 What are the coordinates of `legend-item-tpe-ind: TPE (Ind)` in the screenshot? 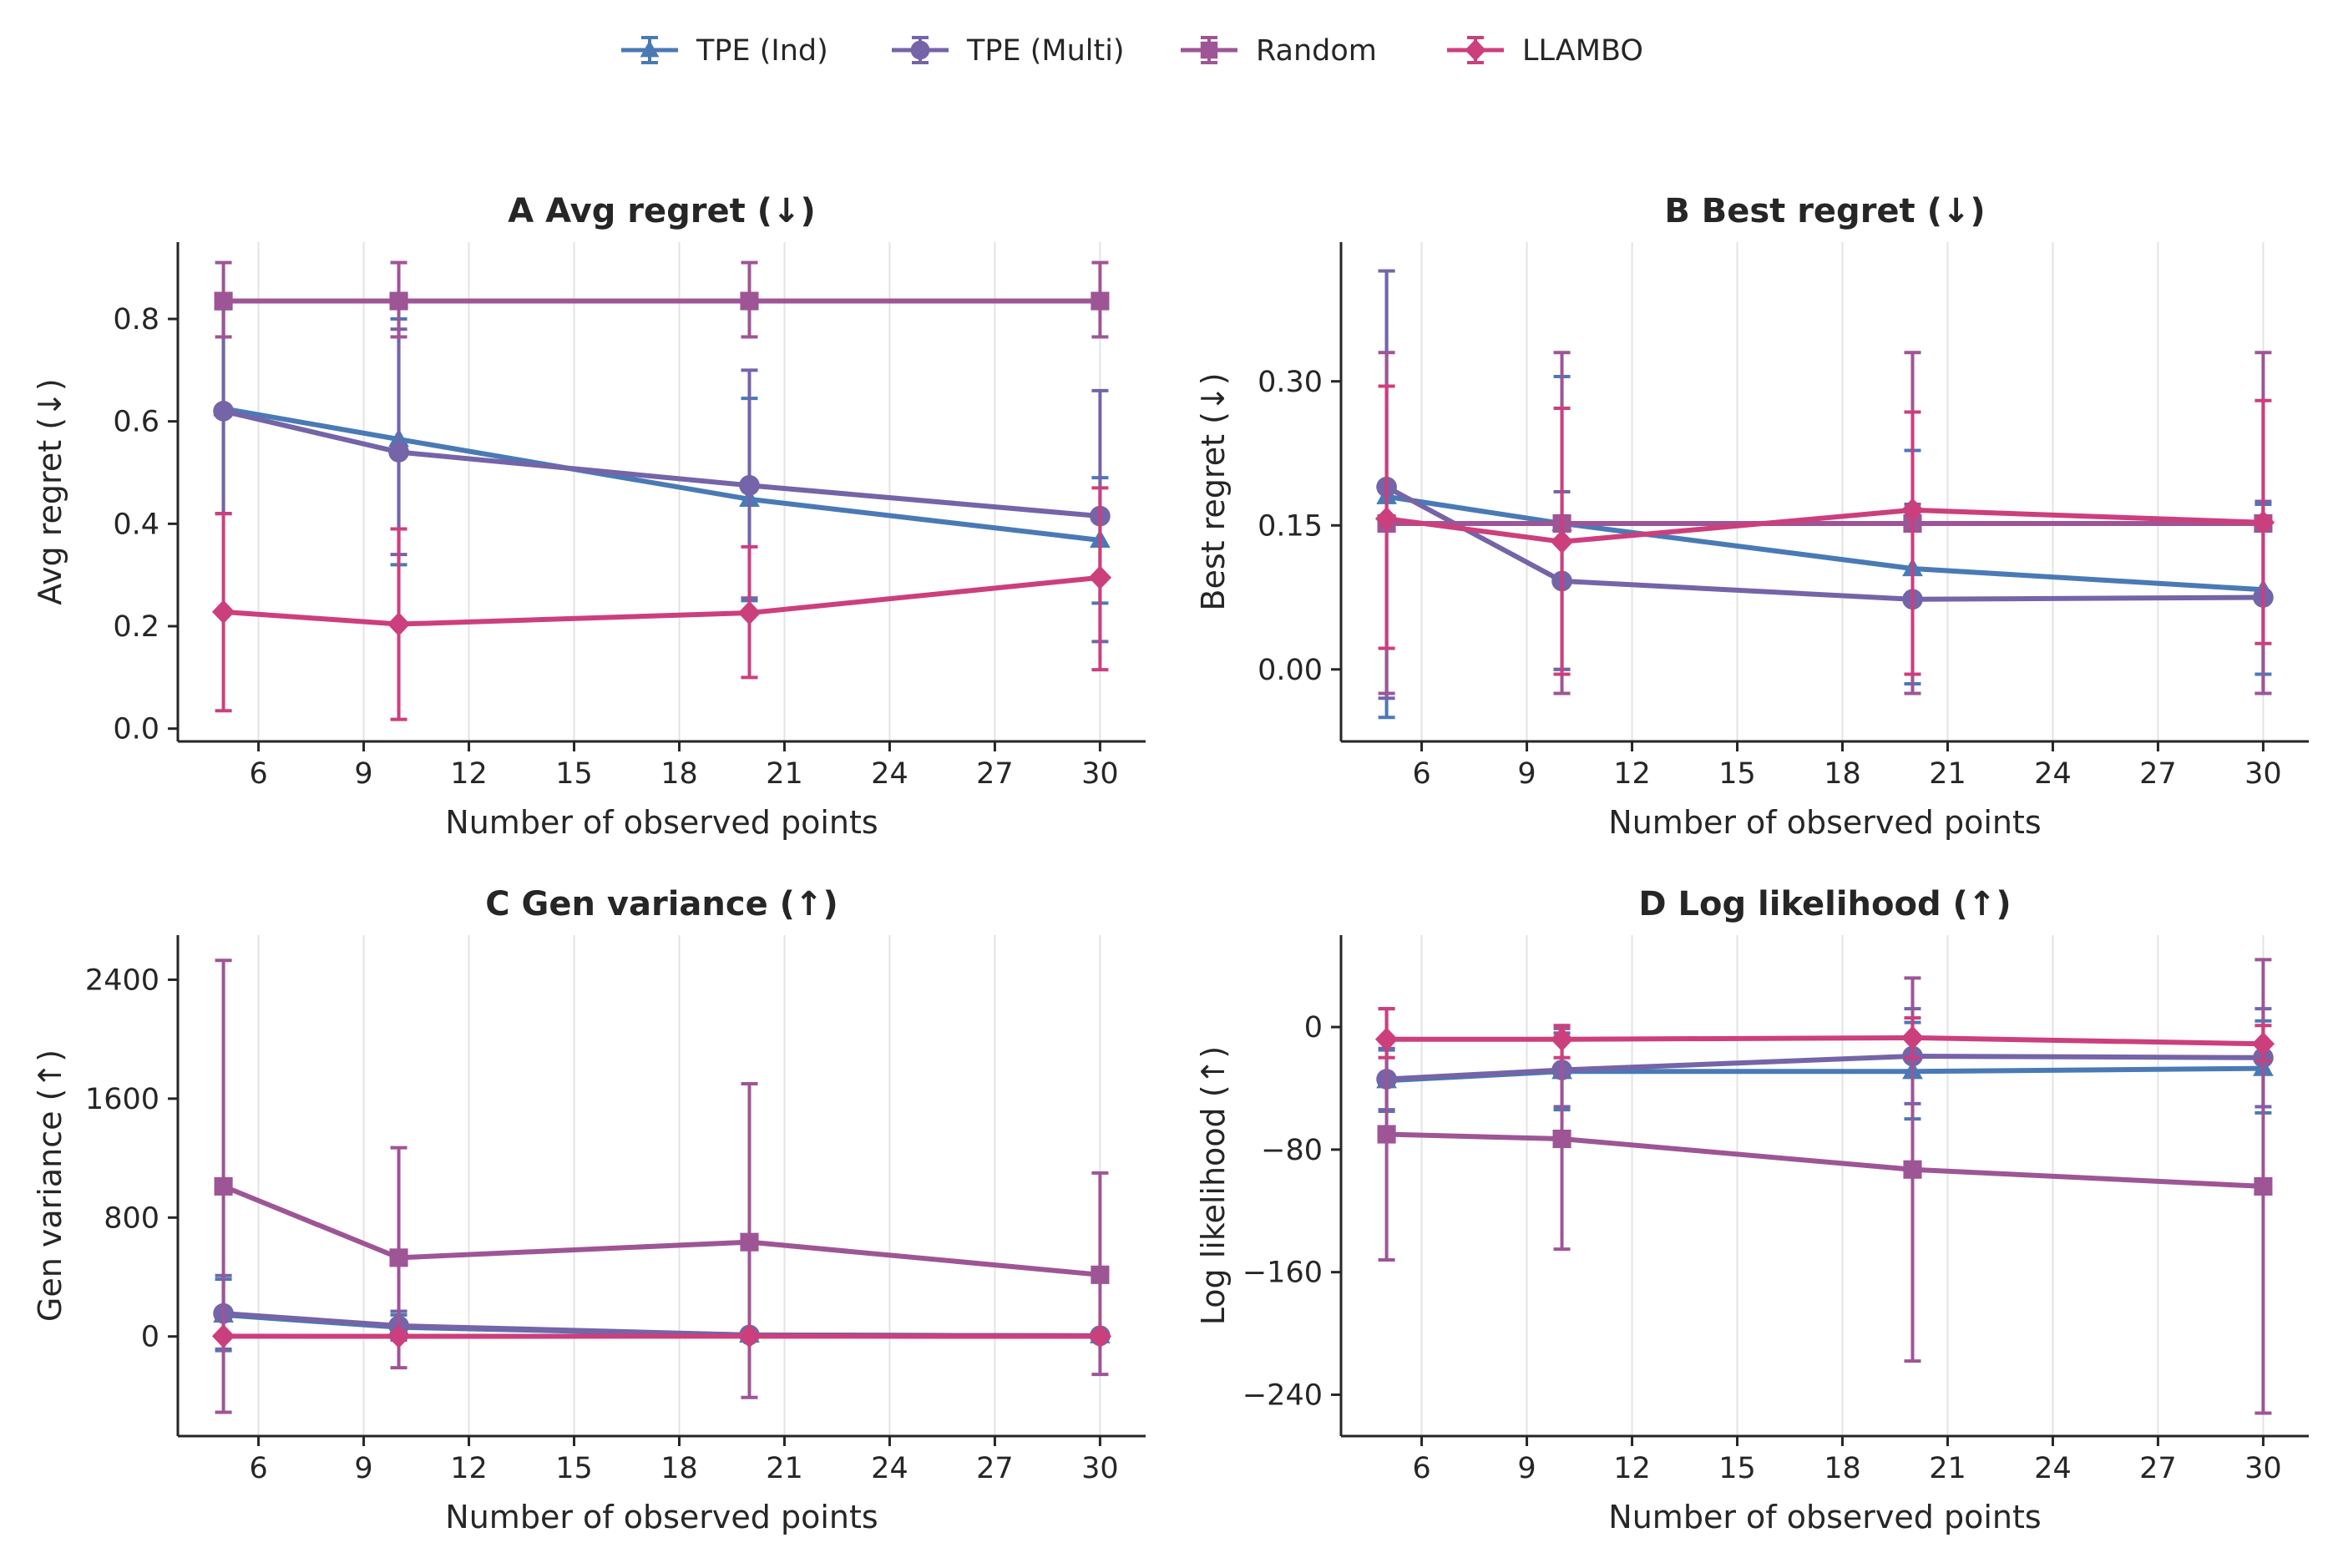 It's located at (724, 51).